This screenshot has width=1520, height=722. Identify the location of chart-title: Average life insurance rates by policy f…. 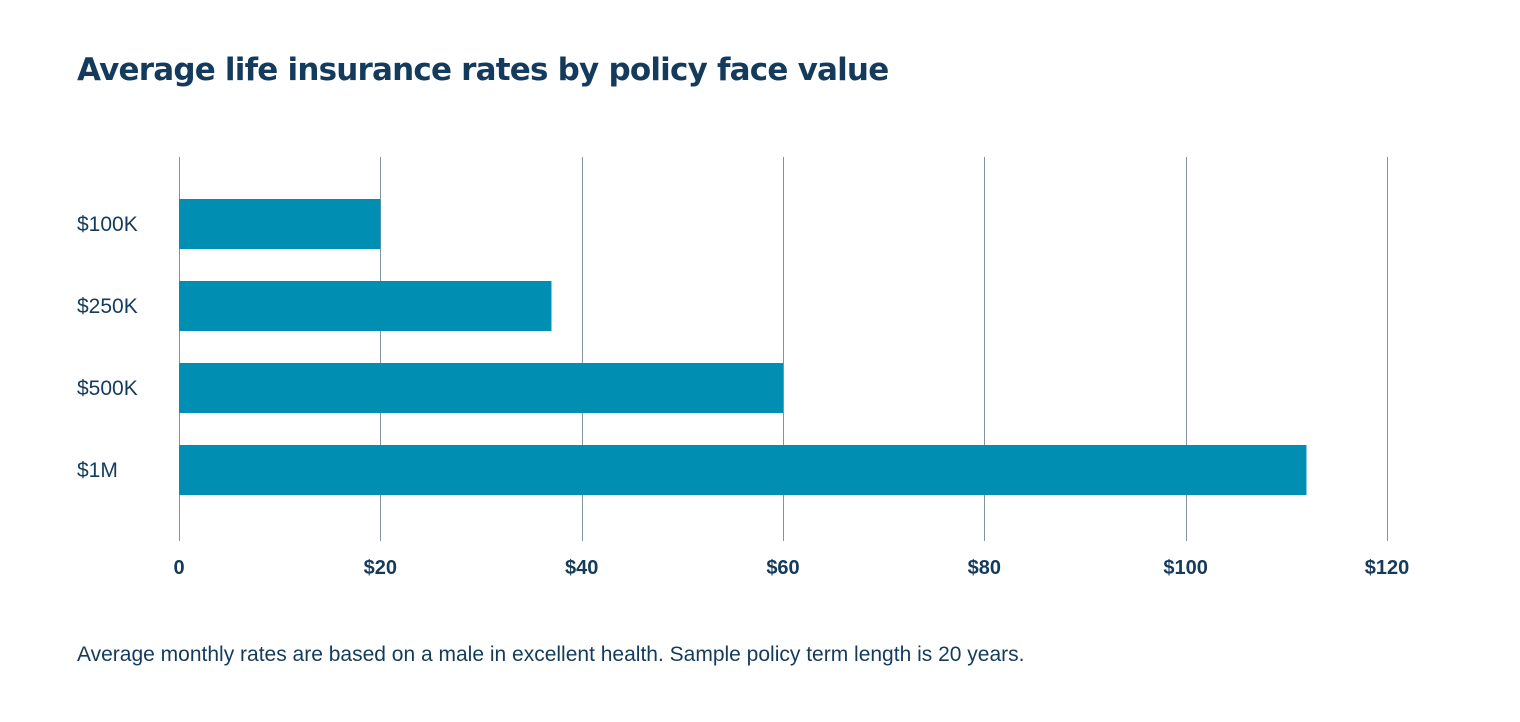
(483, 70).